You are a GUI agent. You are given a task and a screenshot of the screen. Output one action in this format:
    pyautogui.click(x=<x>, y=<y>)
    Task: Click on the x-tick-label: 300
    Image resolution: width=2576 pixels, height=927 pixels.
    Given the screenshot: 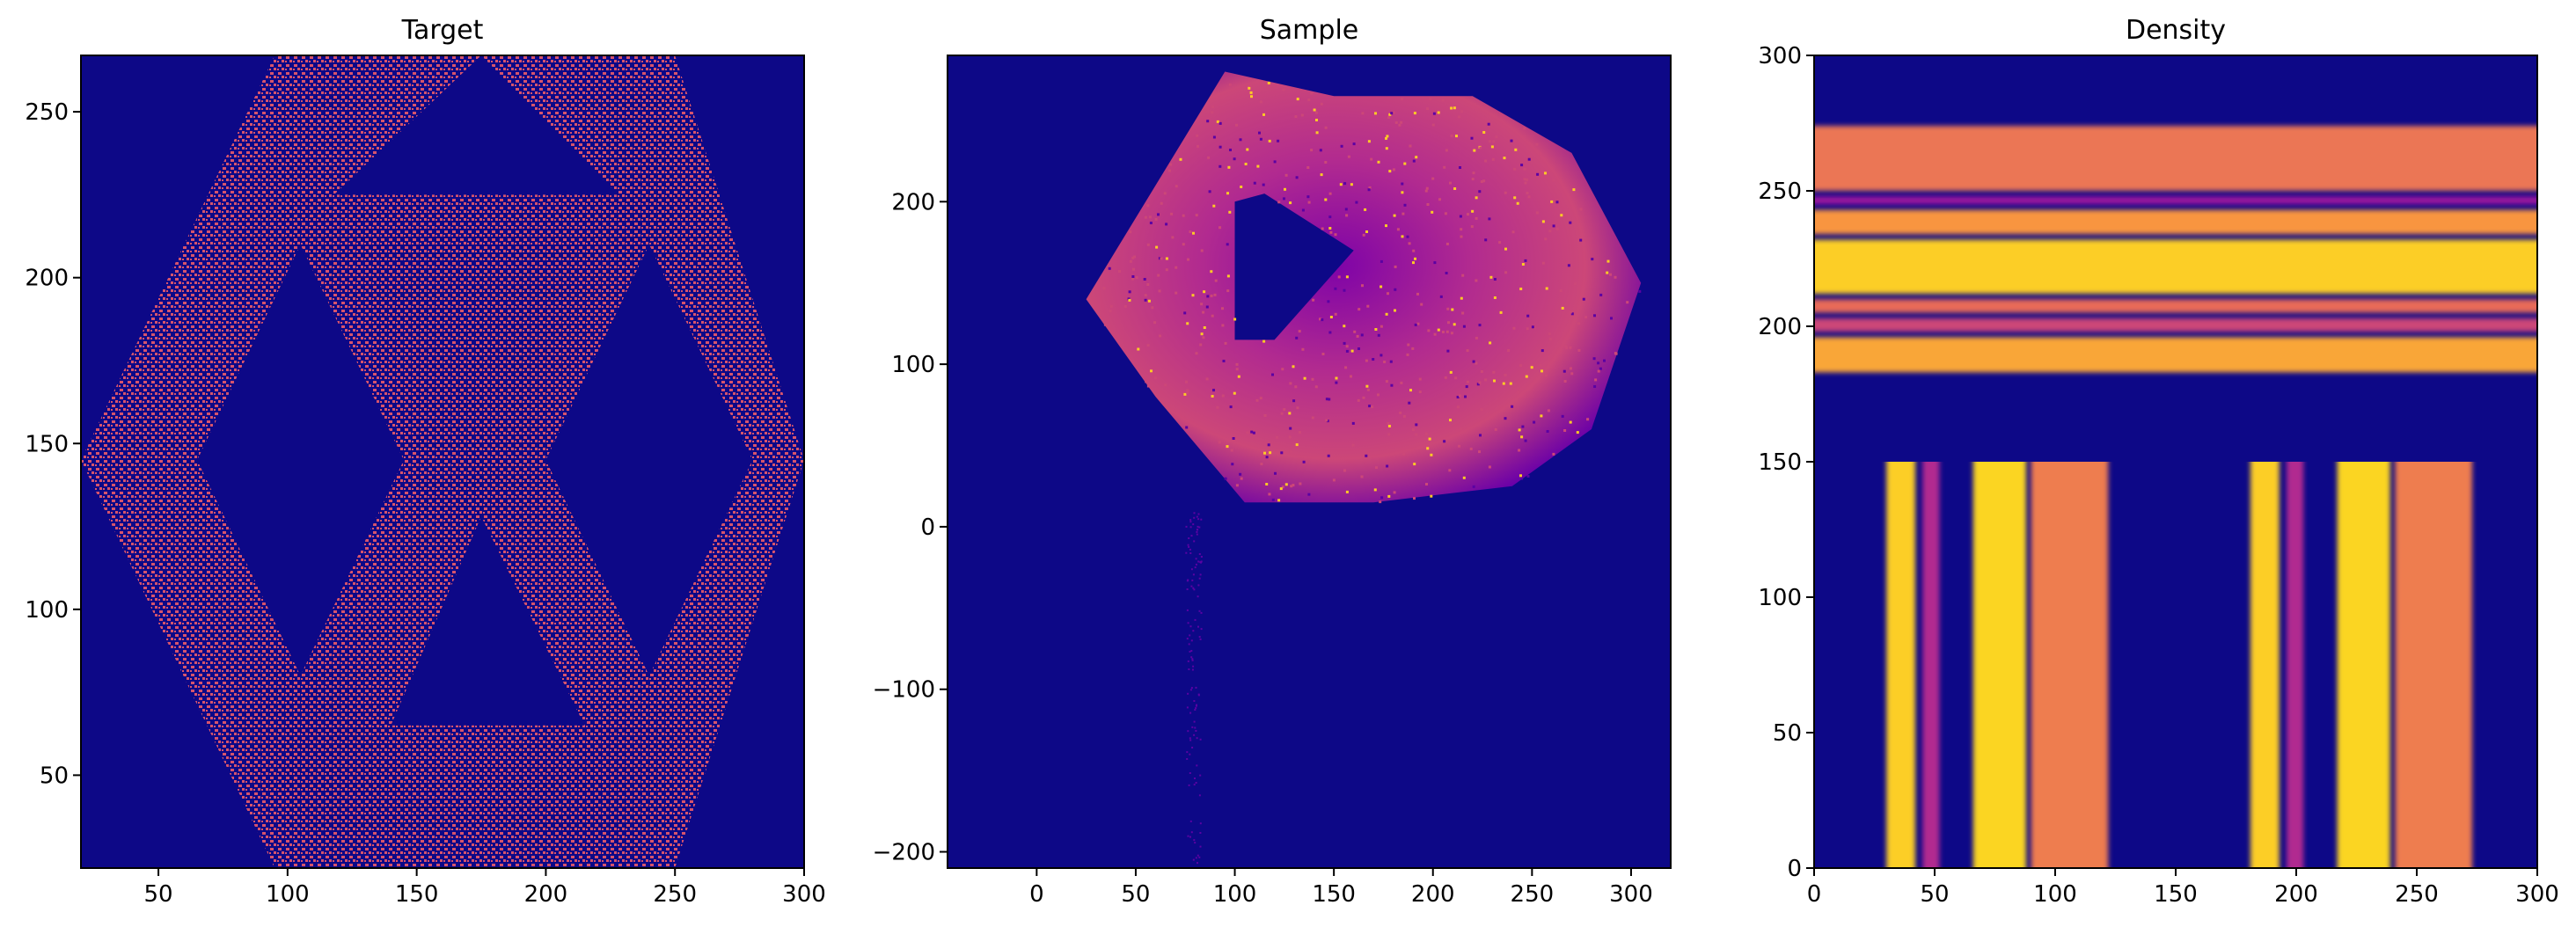 What is the action you would take?
    pyautogui.click(x=2537, y=894)
    